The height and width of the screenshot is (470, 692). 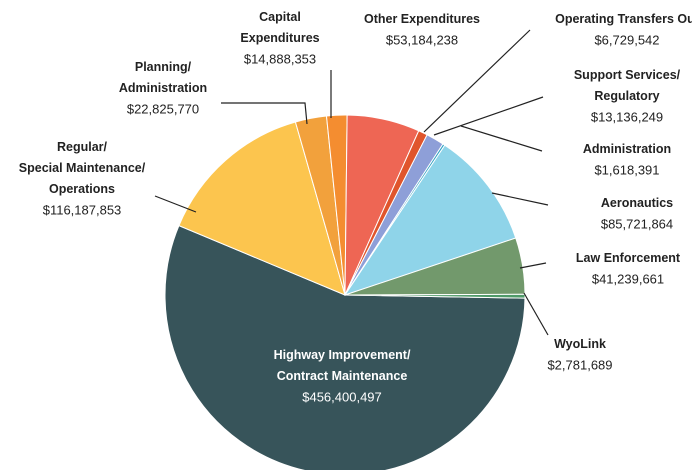 What do you see at coordinates (342, 365) in the screenshot?
I see `category-label: Highway Improvement/Contract Maintenance` at bounding box center [342, 365].